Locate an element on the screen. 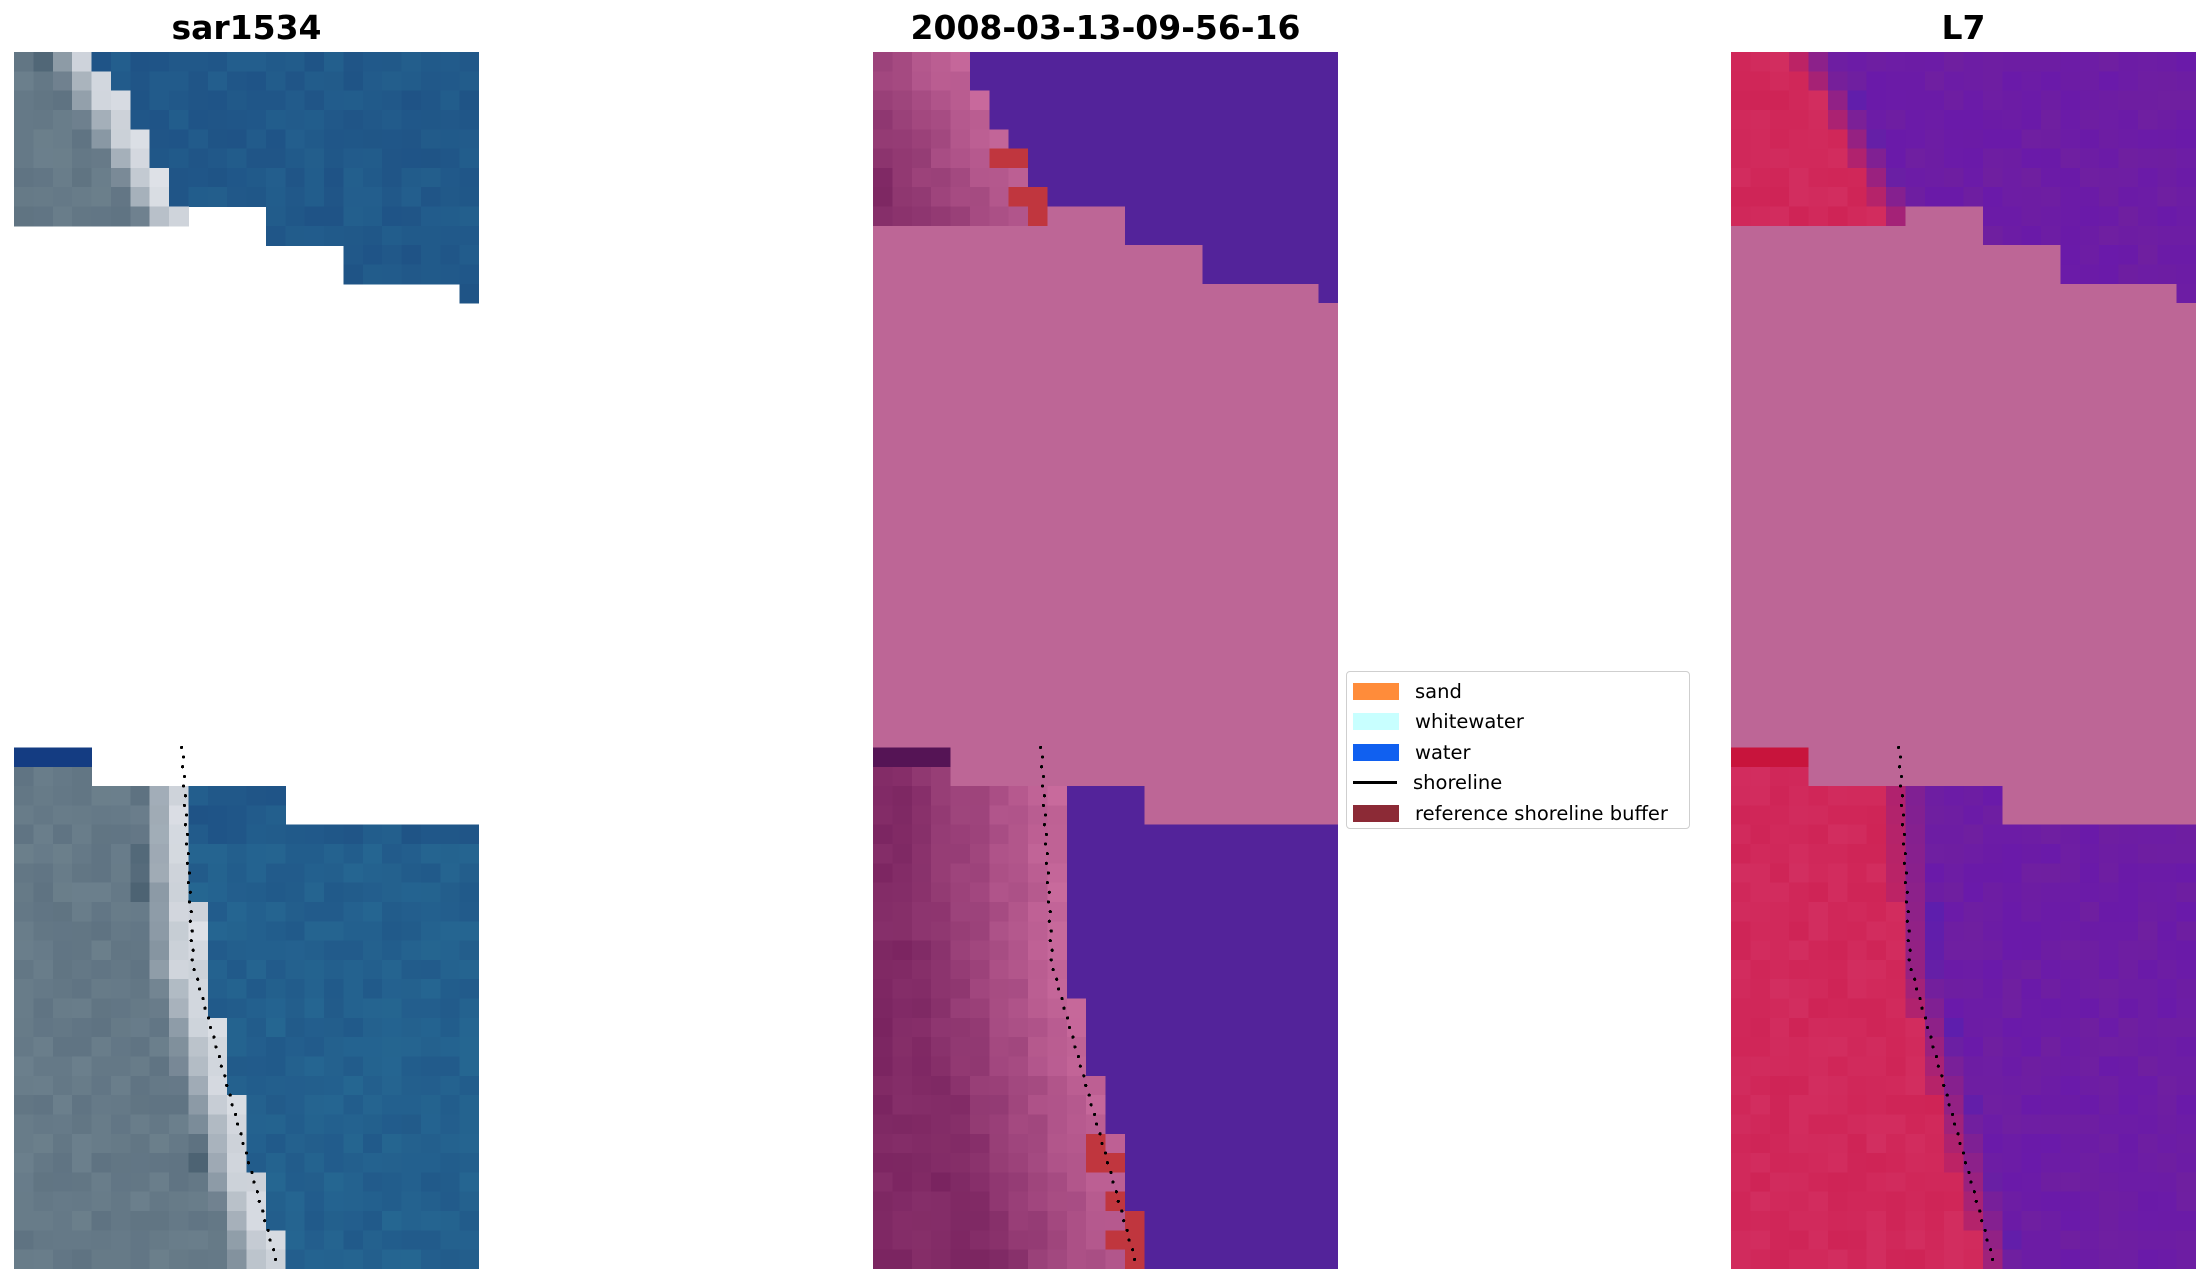 Image resolution: width=2208 pixels, height=1283 pixels. title-mndwi: L7 is located at coordinates (1963, 27).